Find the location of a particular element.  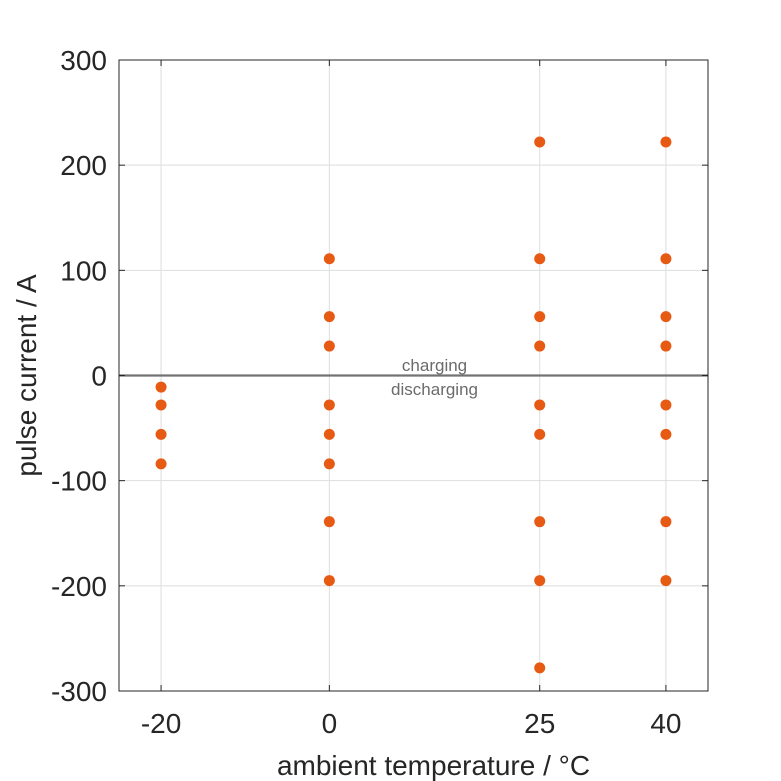

annotation-label: discharging is located at coordinates (434, 389).